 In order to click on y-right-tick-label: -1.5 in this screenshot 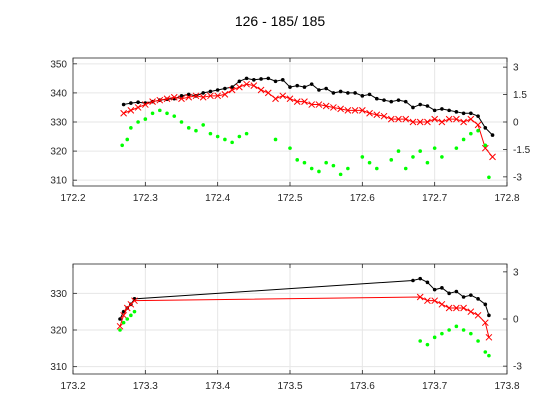, I will do `click(522, 150)`.